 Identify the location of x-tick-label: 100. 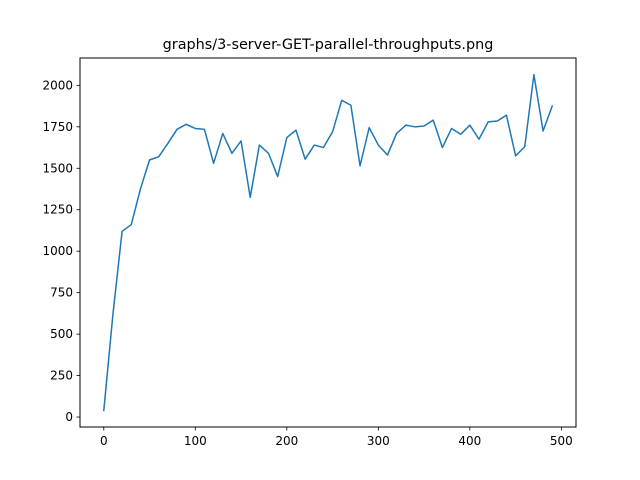
(195, 441).